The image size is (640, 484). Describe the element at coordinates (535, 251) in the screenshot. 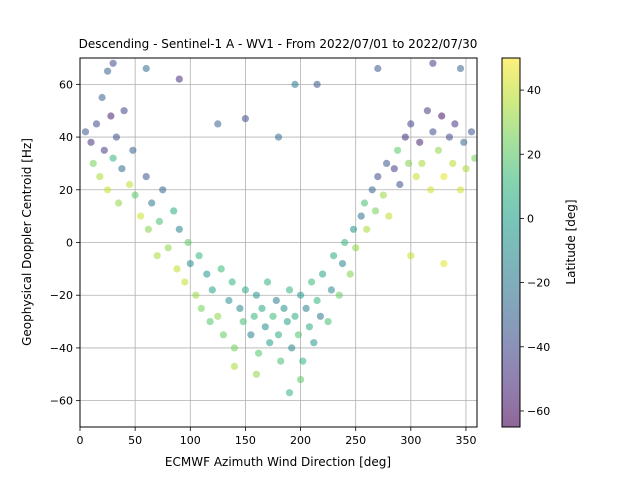

I see `colorbar-ticks: −60 −40 −20 0 20 40` at that location.